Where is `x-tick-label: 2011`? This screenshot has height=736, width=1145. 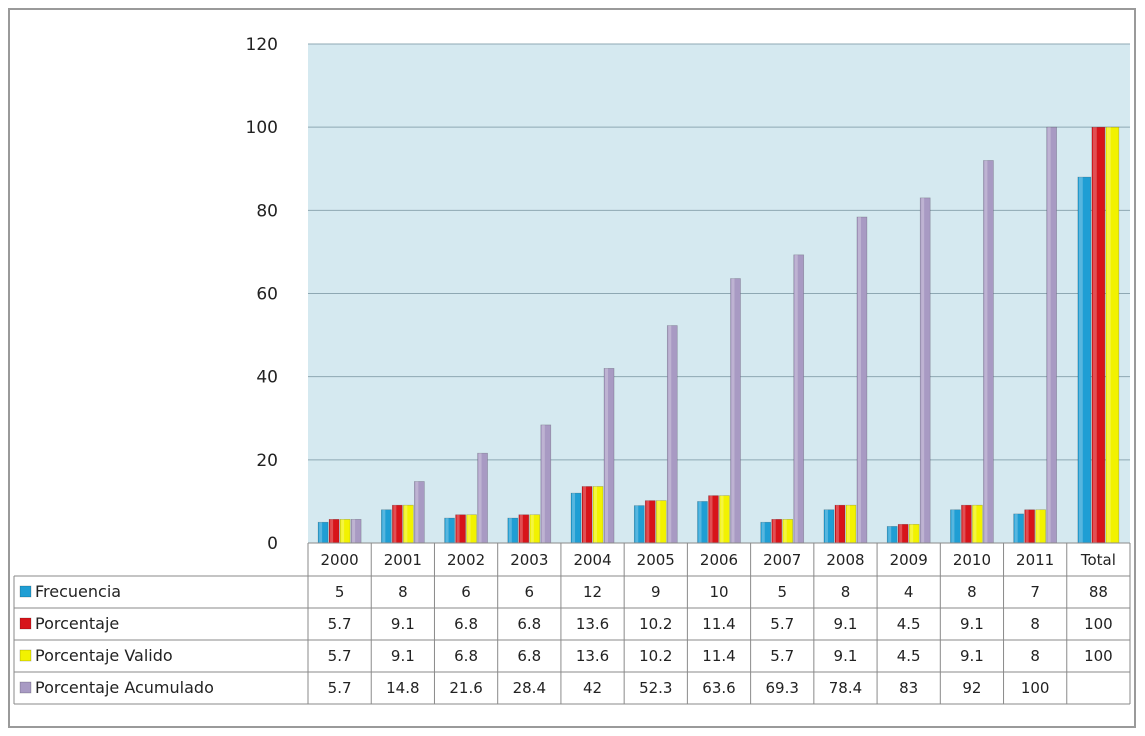
x-tick-label: 2011 is located at coordinates (1035, 560).